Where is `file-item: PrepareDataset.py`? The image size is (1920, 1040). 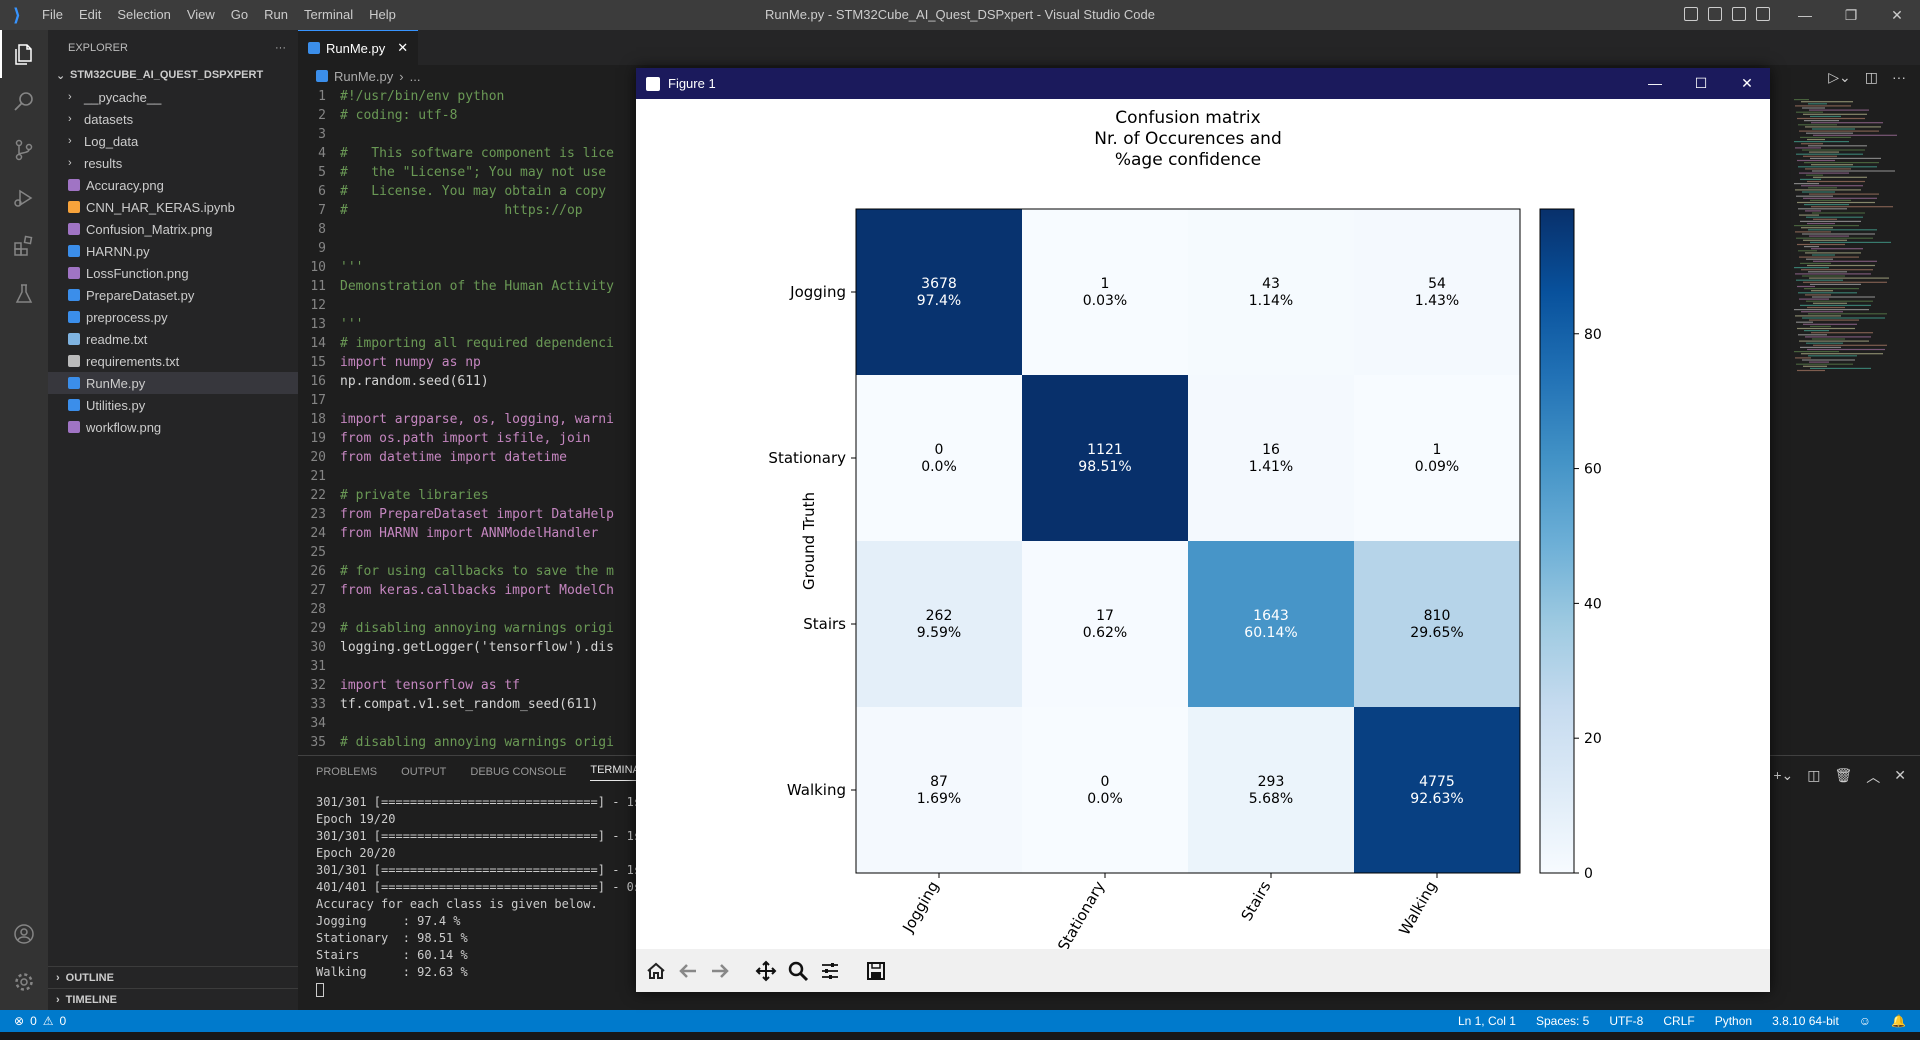
file-item: PrepareDataset.py is located at coordinates (173, 295).